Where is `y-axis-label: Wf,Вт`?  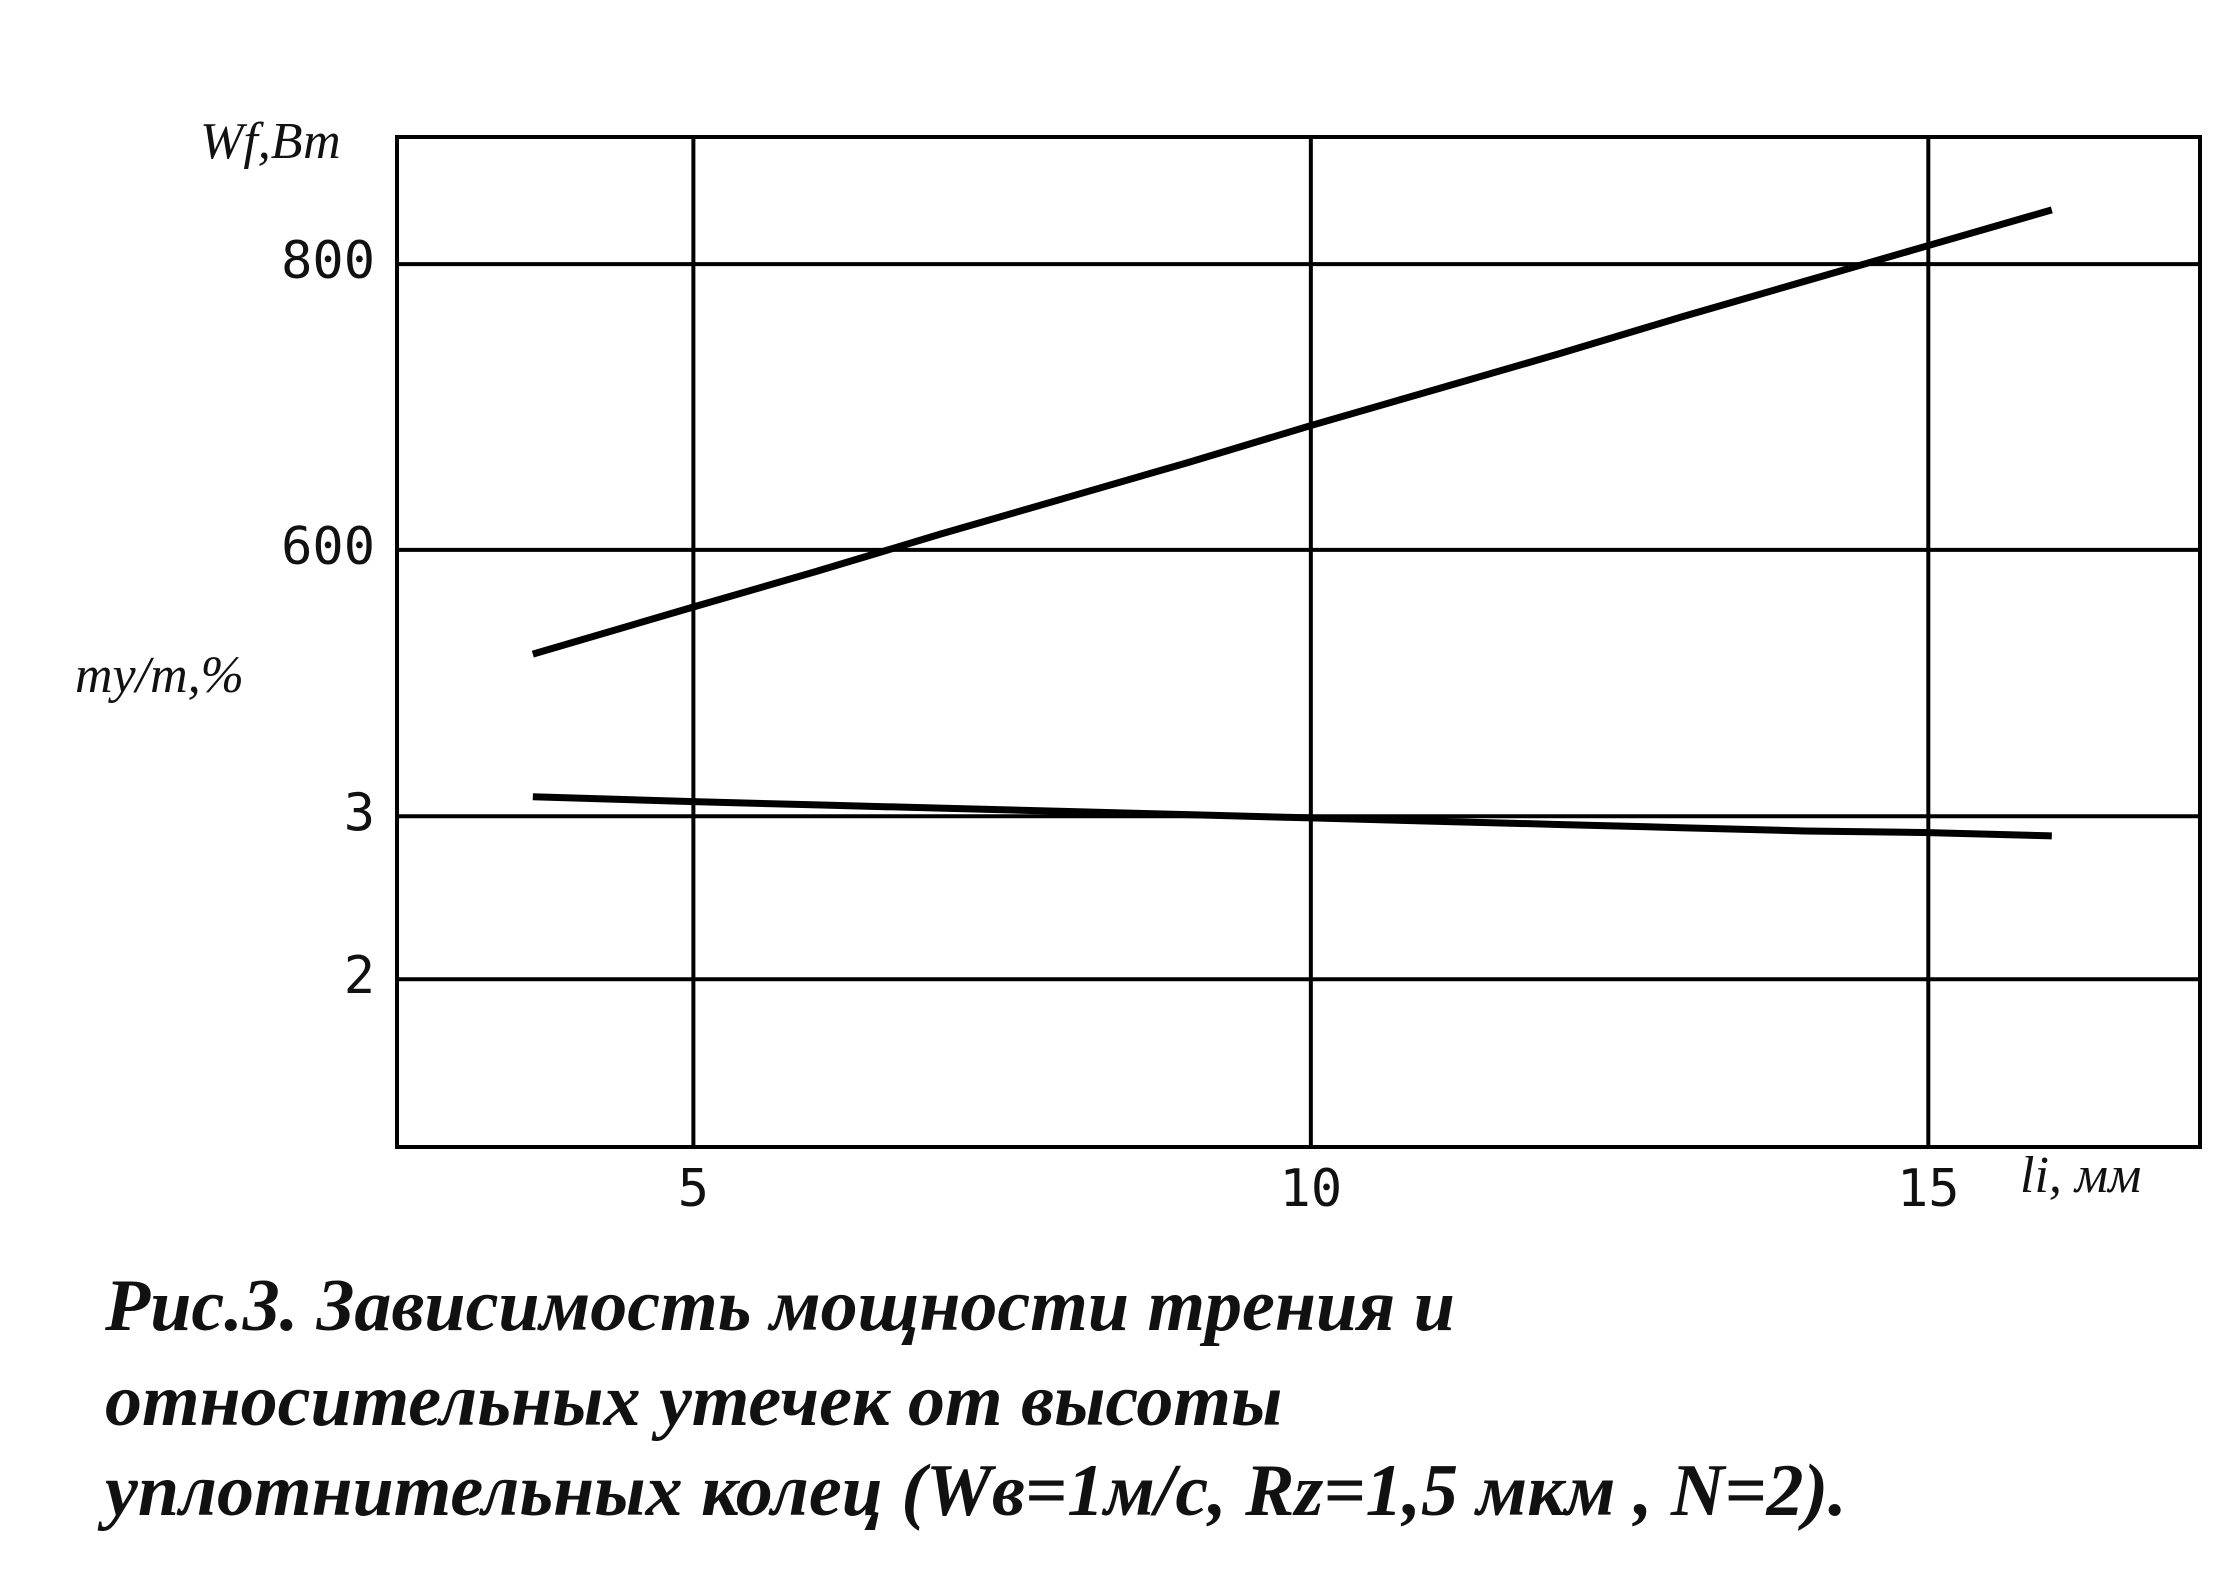
y-axis-label: Wf,Вт is located at coordinates (270, 141).